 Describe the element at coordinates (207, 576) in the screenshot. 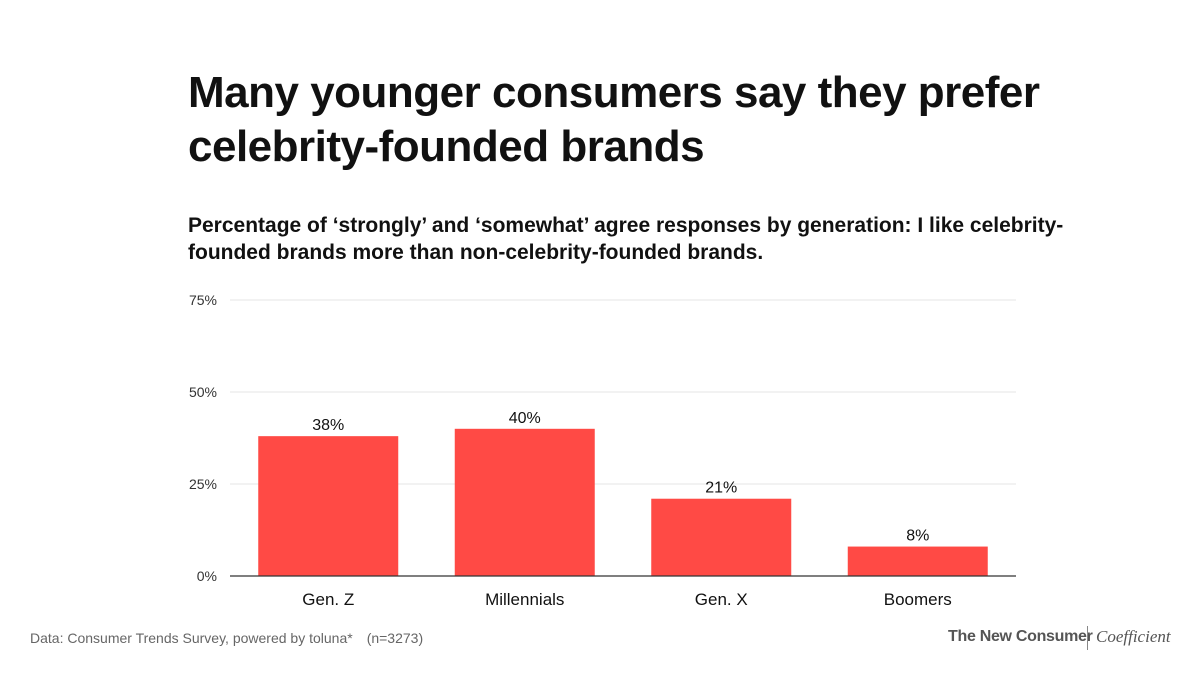

I see `y-tick-label: 0%` at that location.